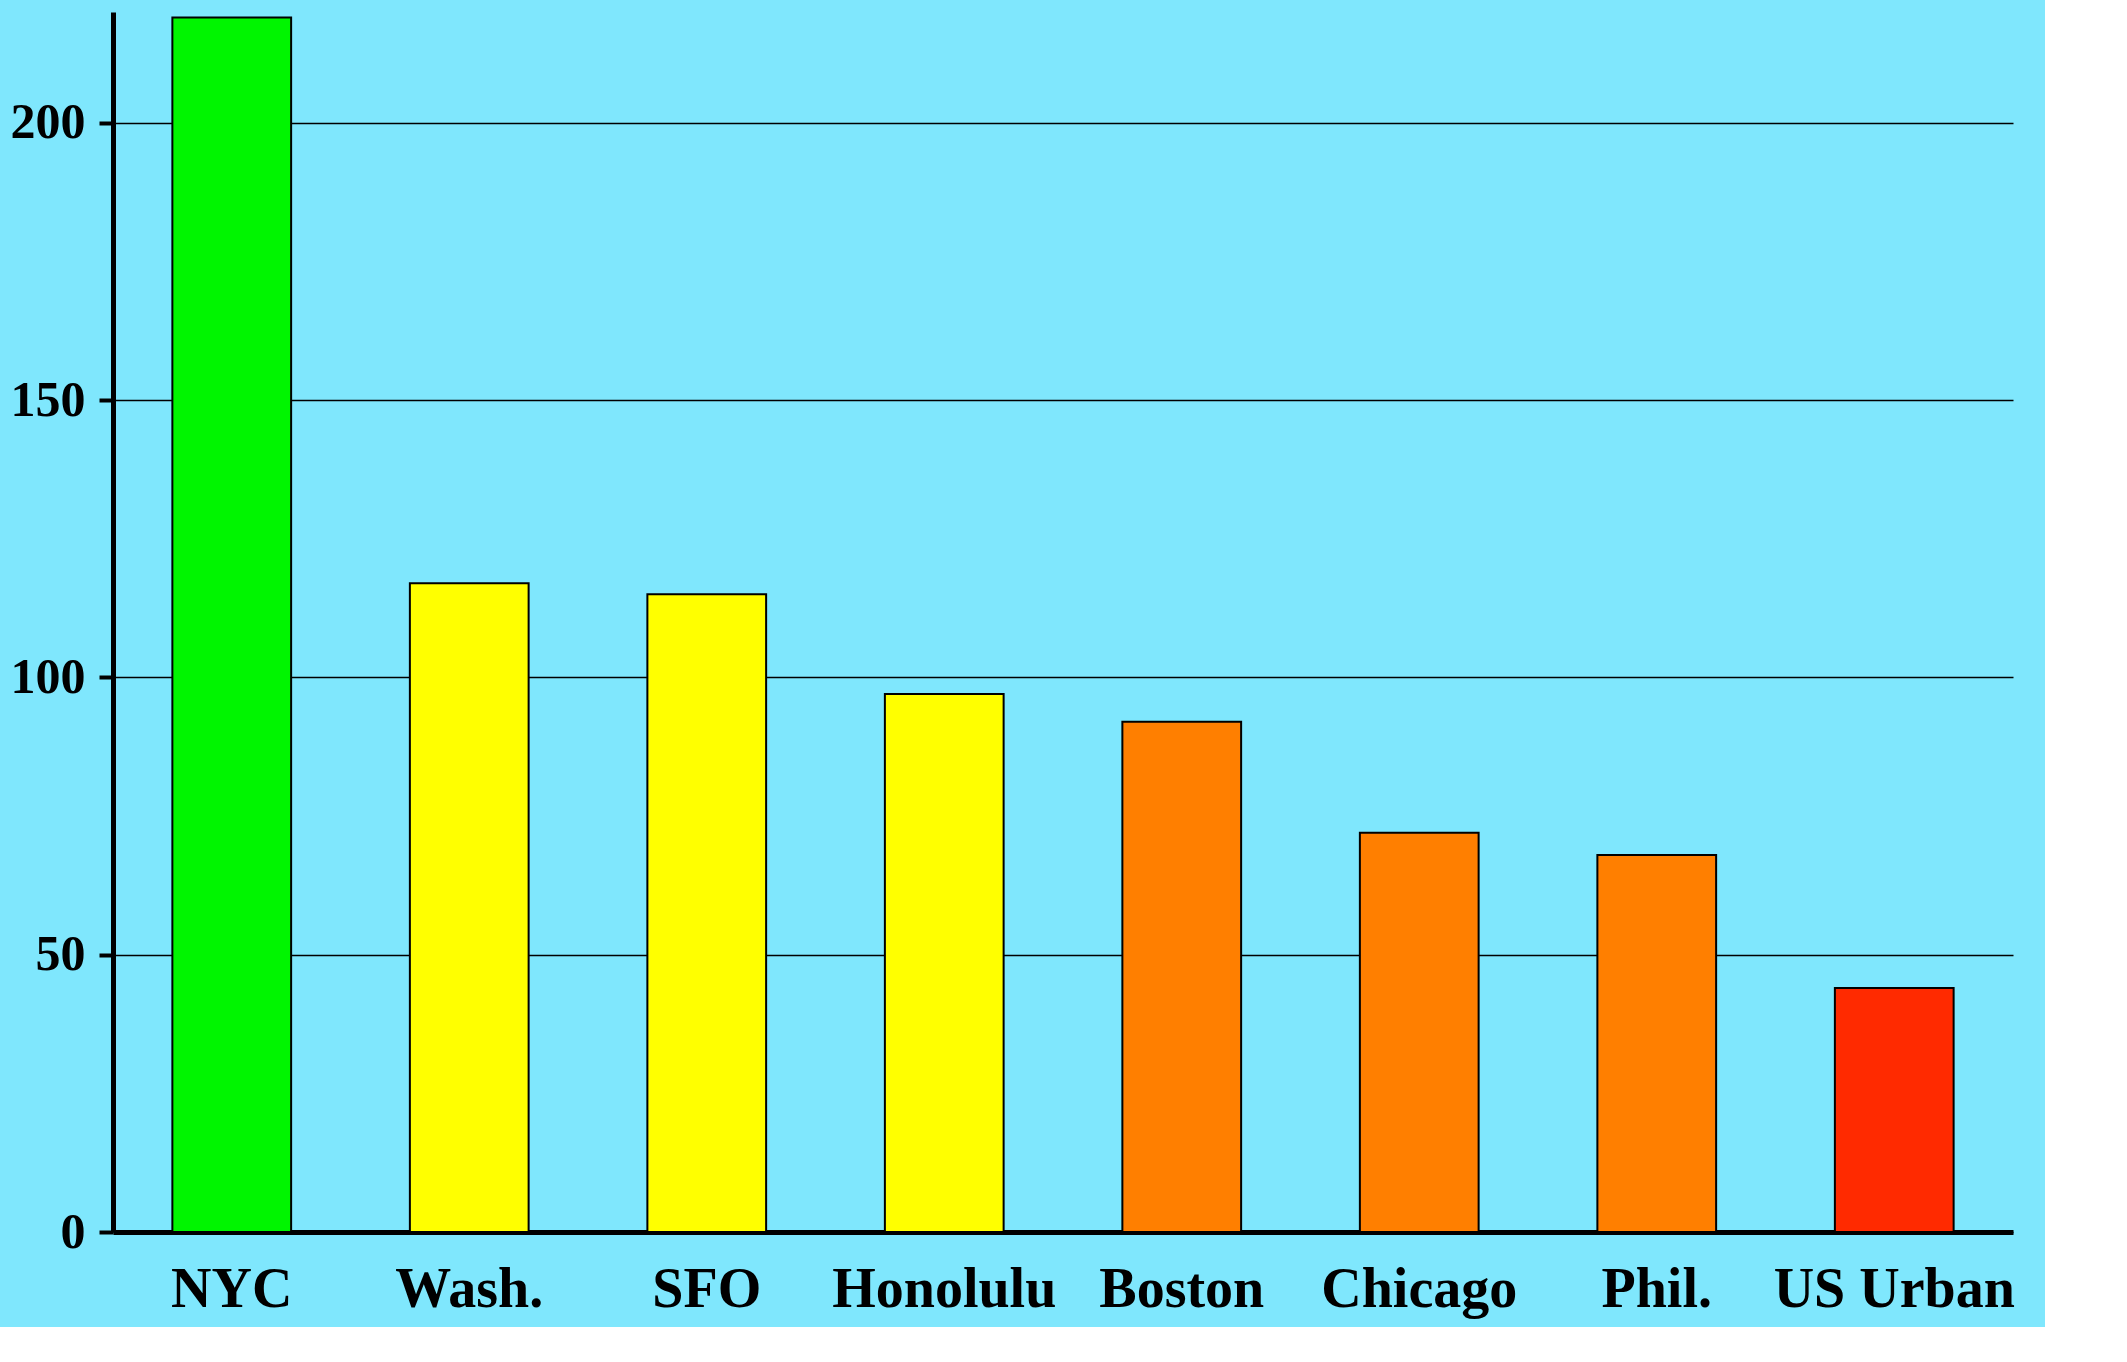  I want to click on x-tick-label: US Urban, so click(1894, 1287).